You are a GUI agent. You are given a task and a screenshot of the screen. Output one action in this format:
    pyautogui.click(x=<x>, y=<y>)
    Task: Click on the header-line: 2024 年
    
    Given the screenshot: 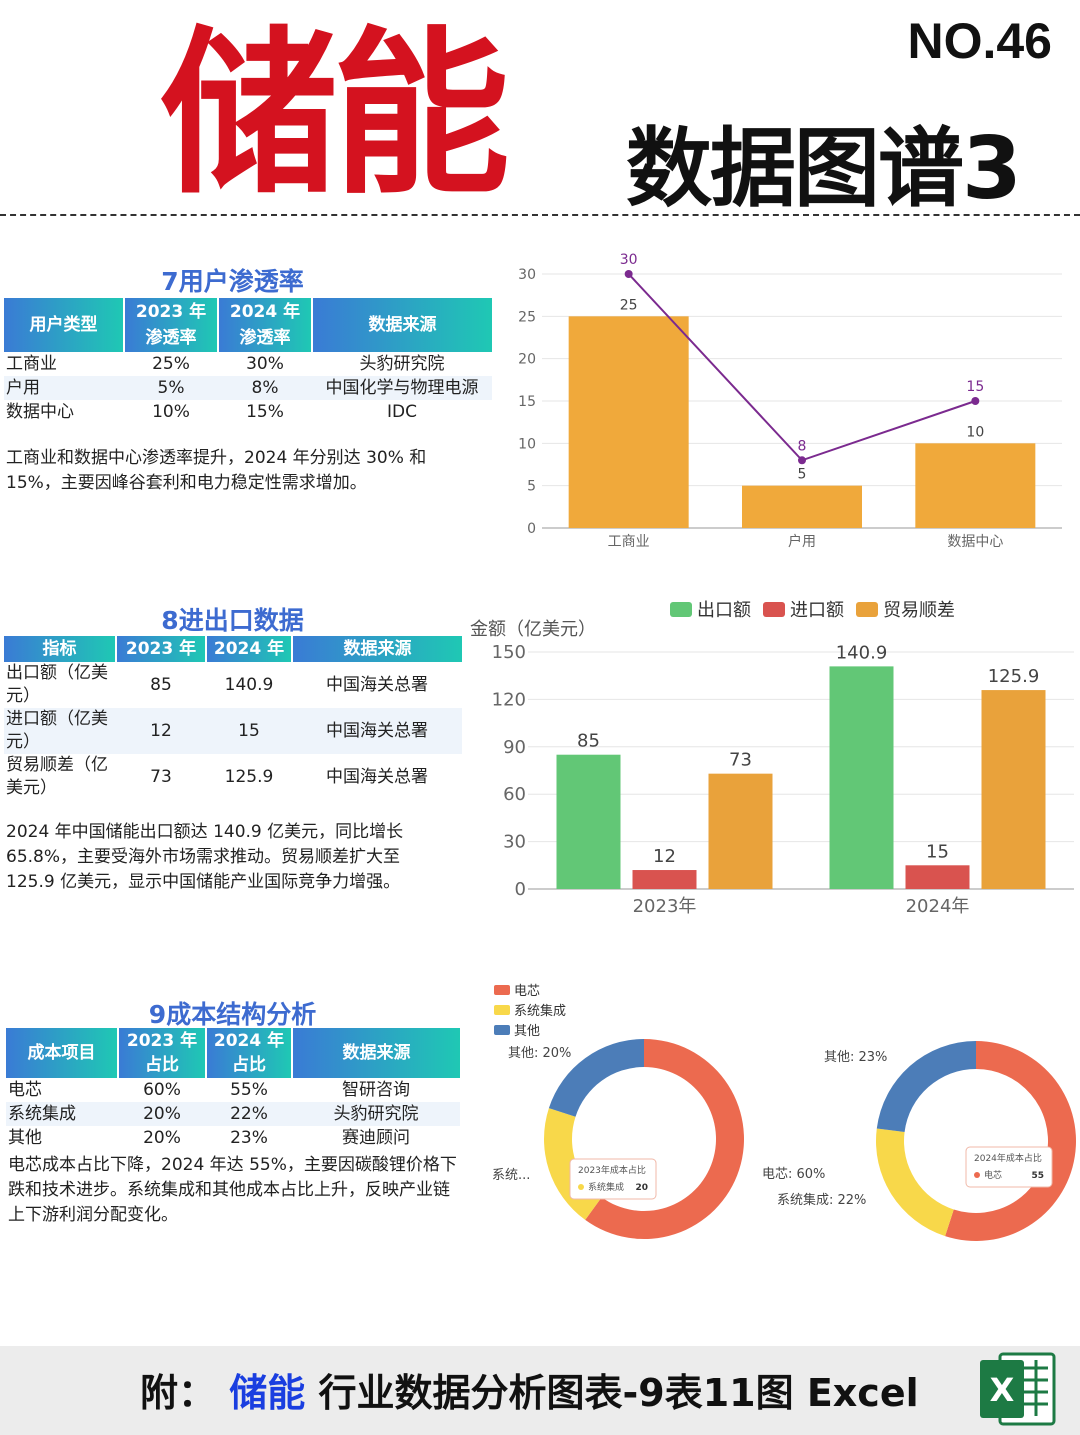 What is the action you would take?
    pyautogui.click(x=265, y=312)
    